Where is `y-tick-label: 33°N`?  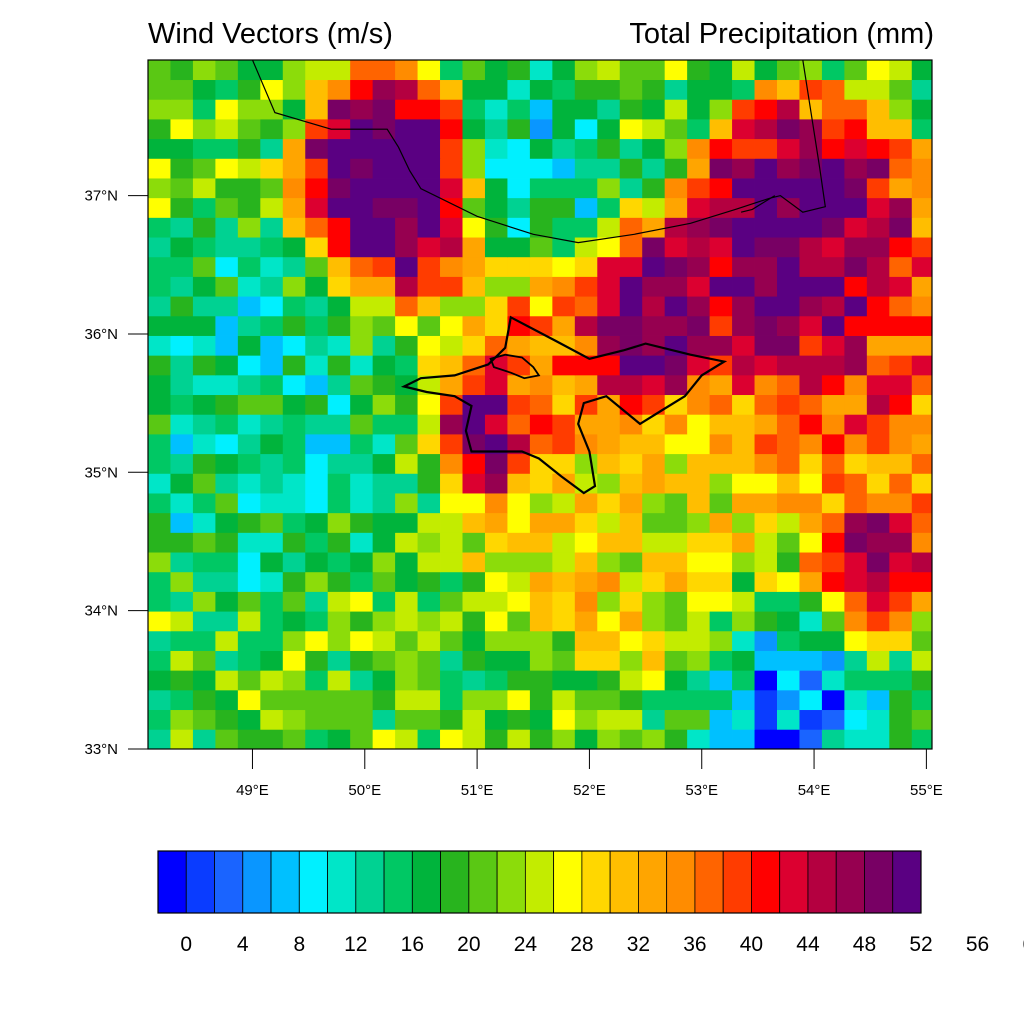 y-tick-label: 33°N is located at coordinates (101, 749).